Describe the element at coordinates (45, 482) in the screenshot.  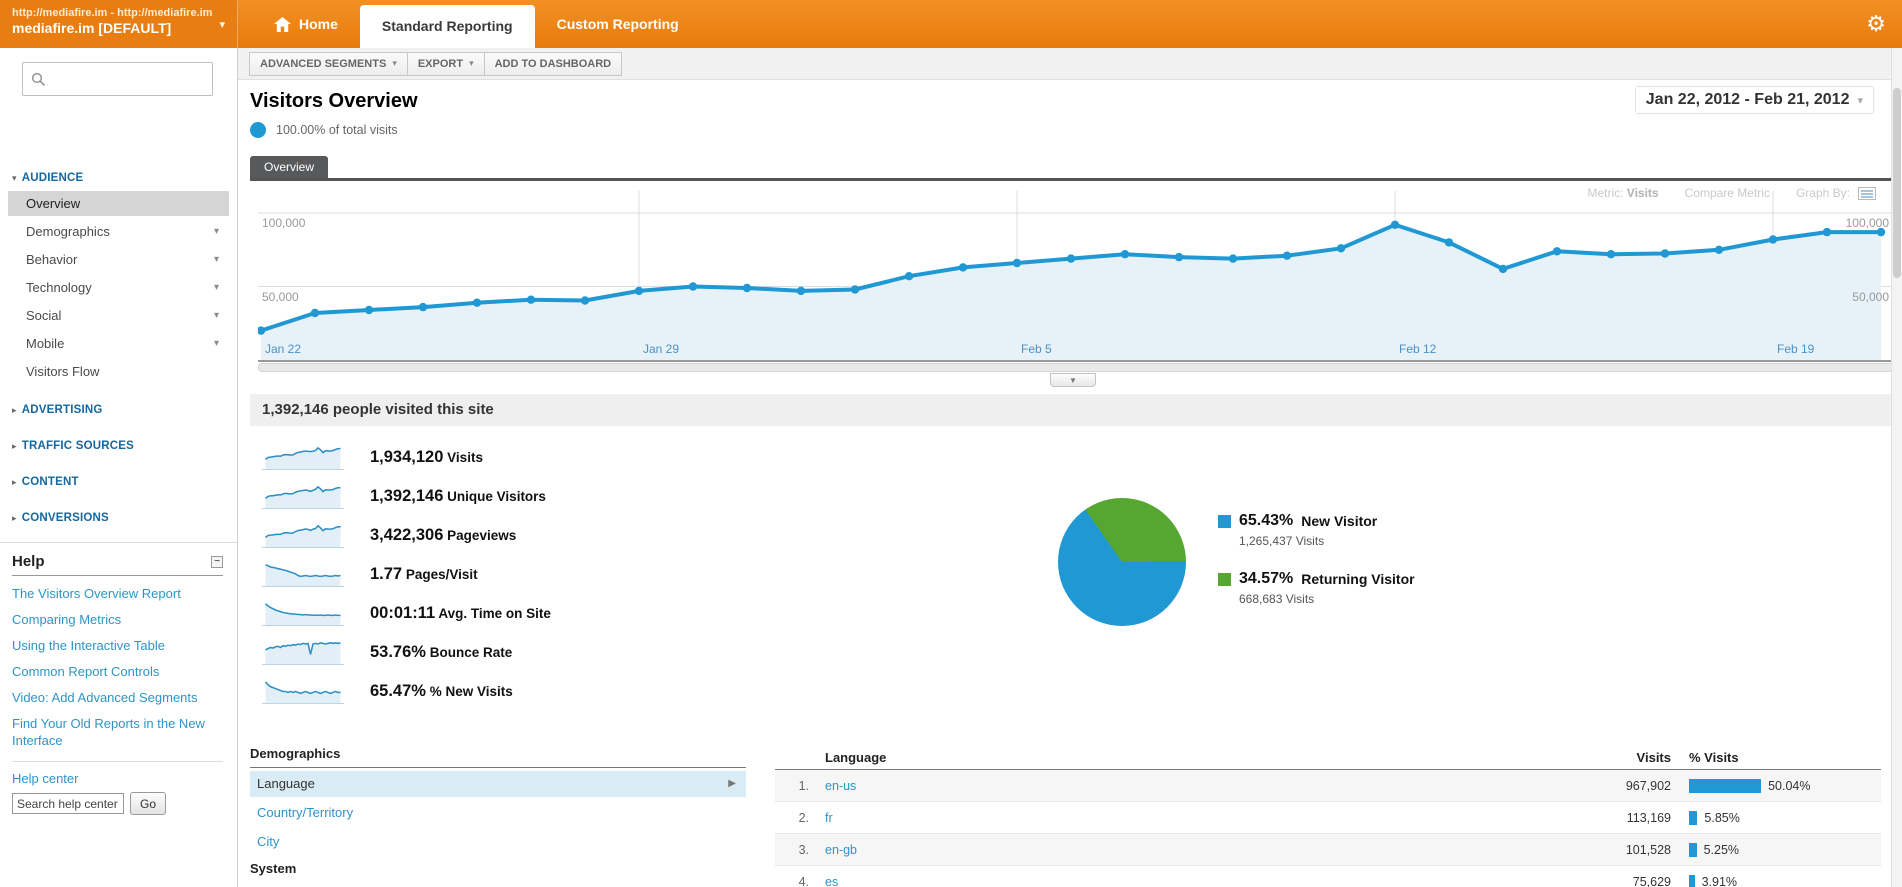
I see `nav-section-content: ▸ CONTENT` at that location.